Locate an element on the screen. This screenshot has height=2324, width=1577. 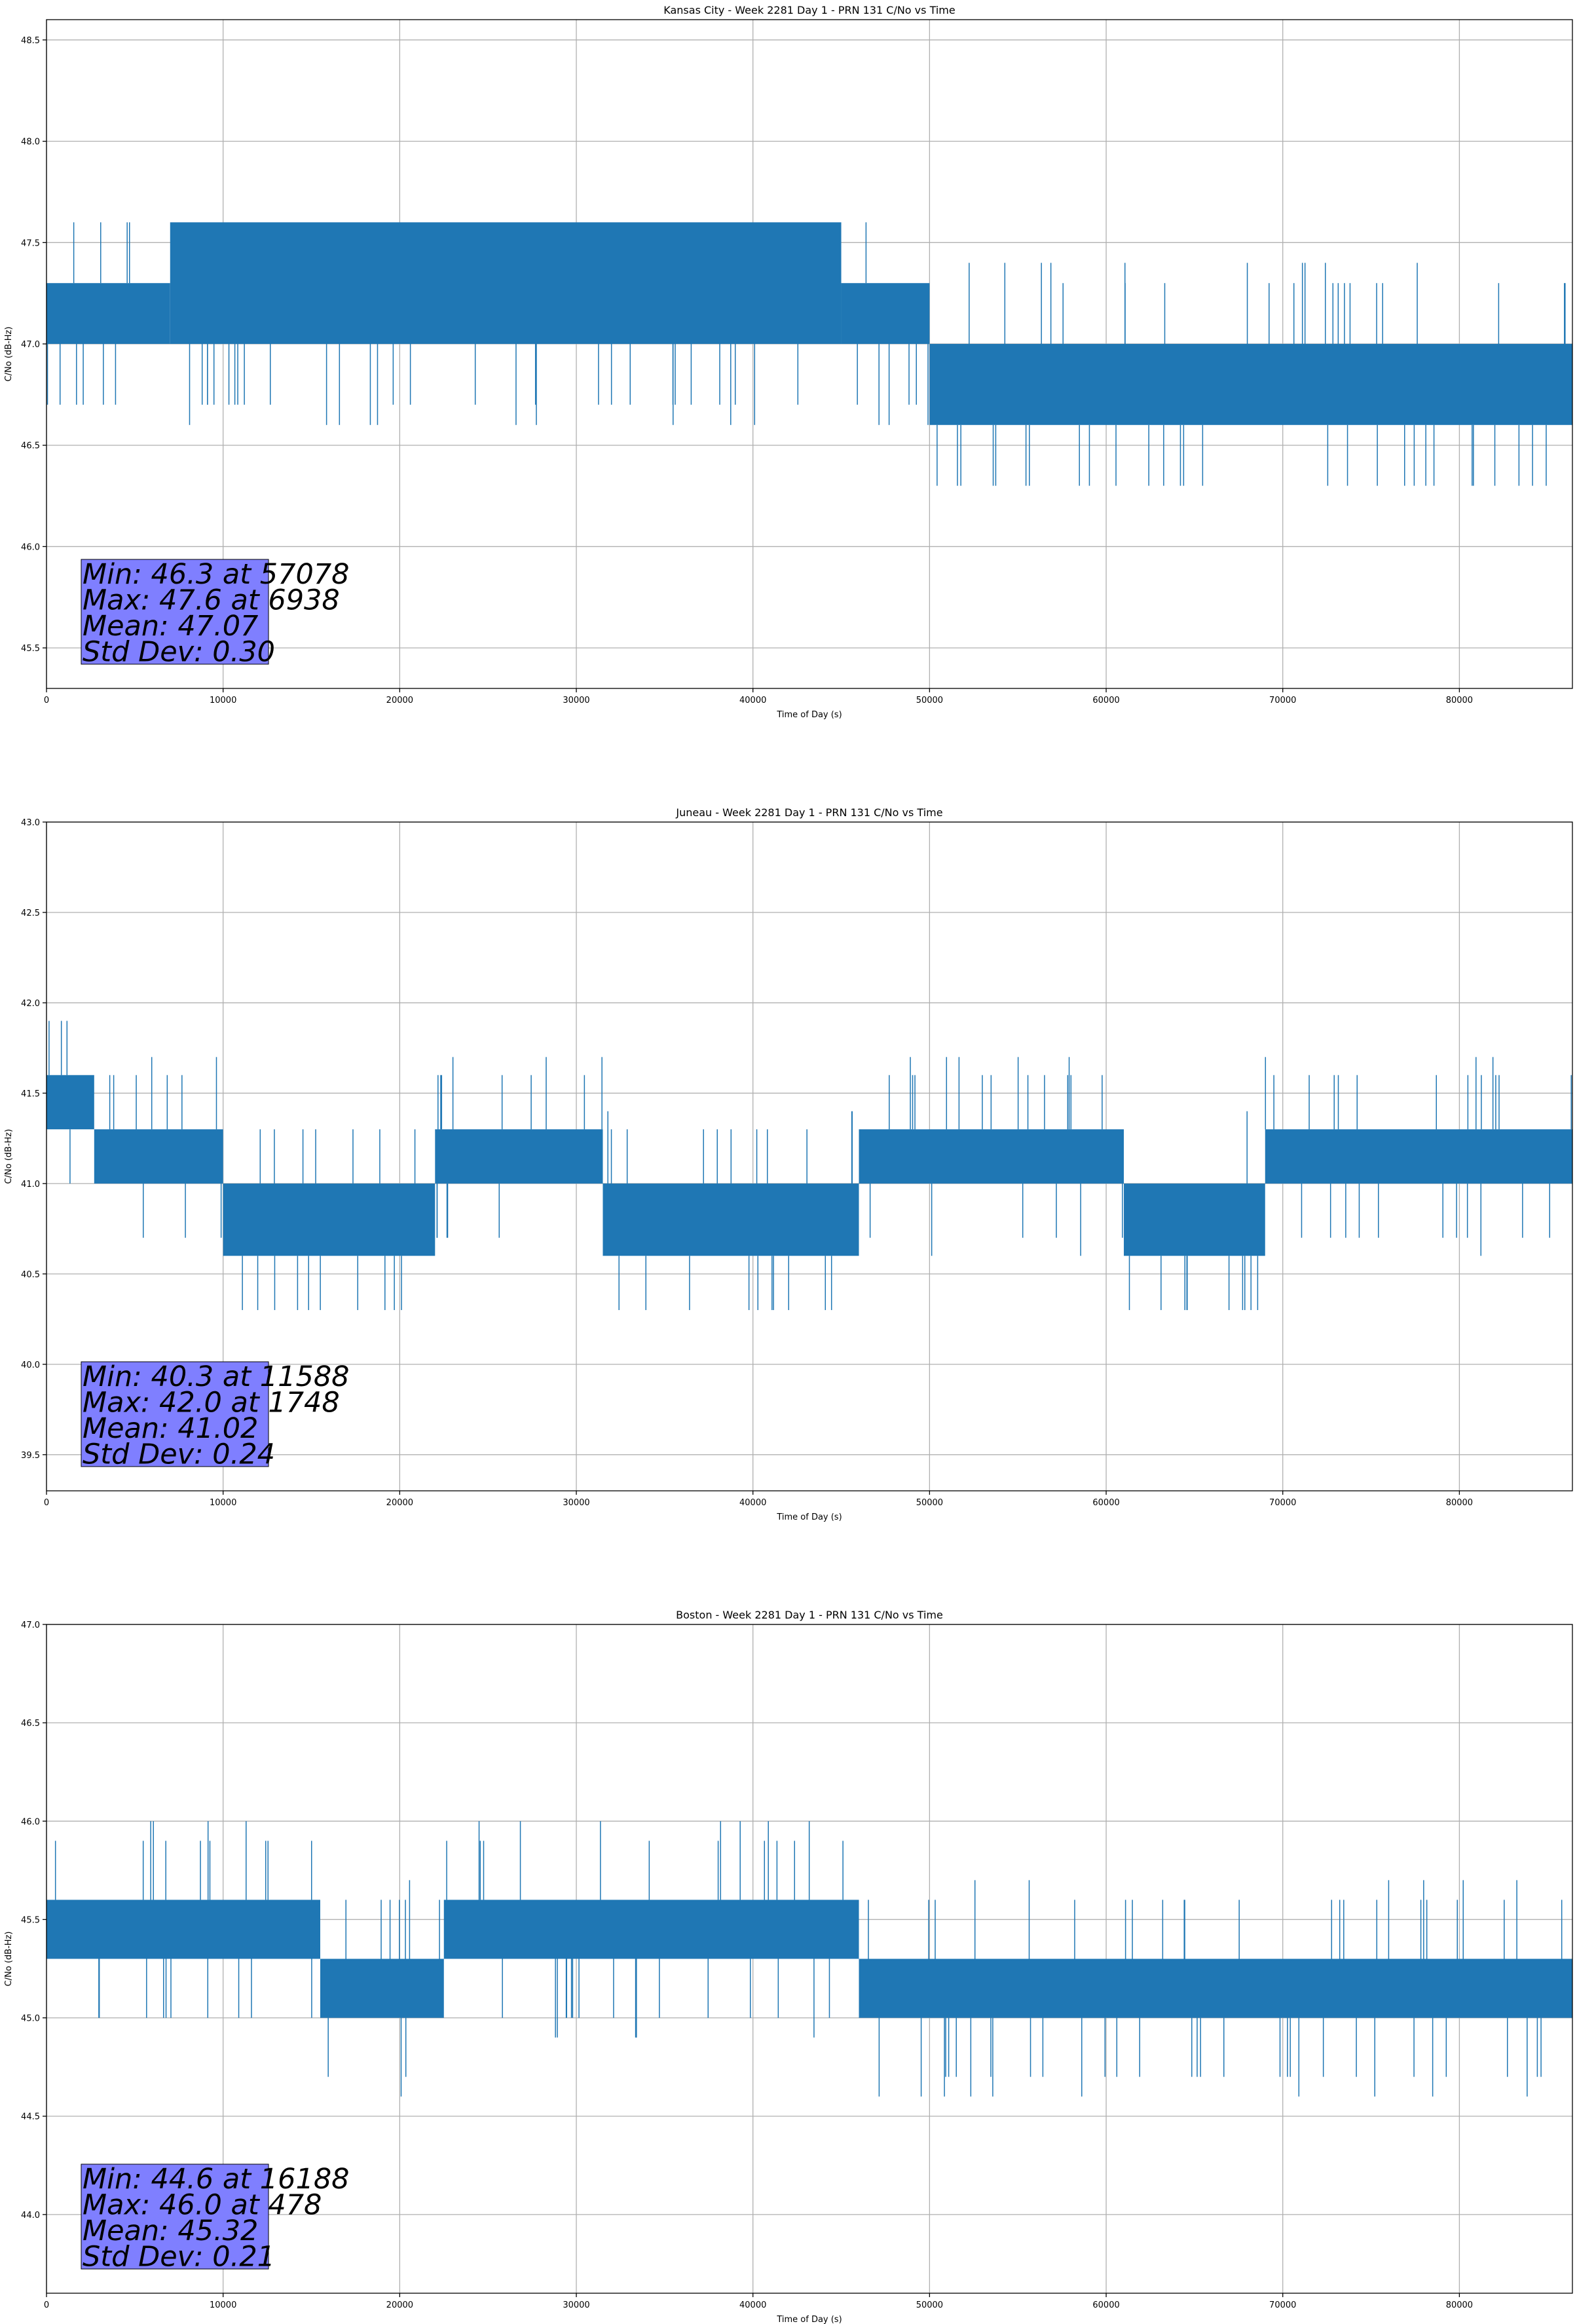
stats-line: Min: 40.3 at 11588 is located at coordinates (216, 1376).